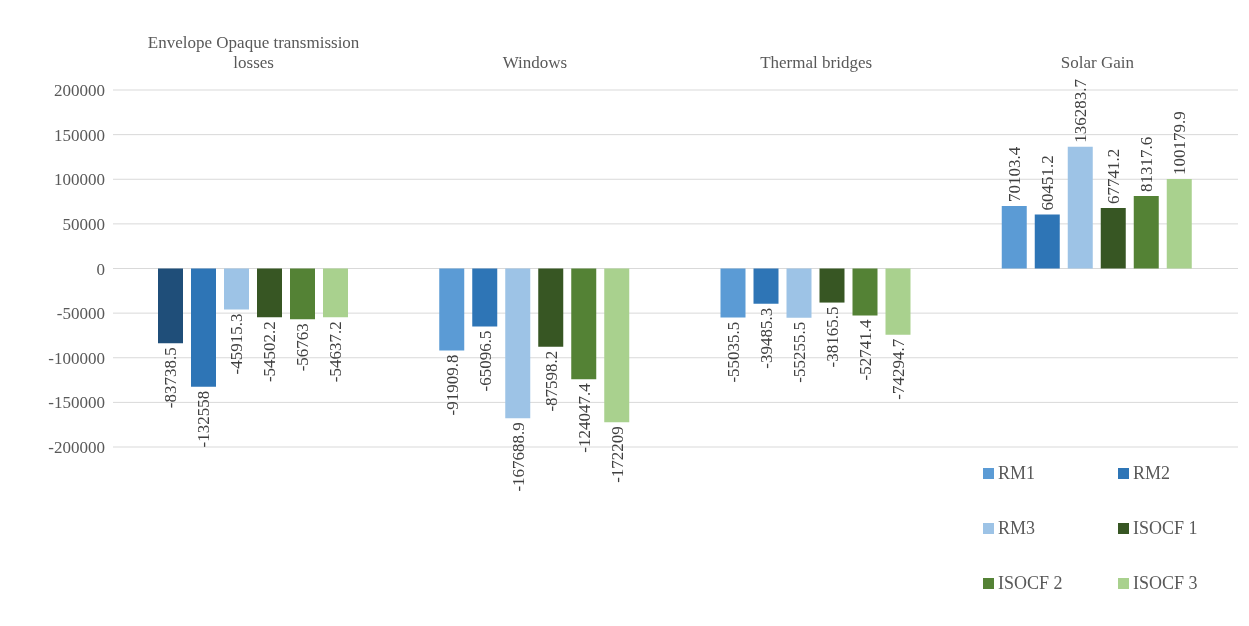 The width and height of the screenshot is (1249, 626). Describe the element at coordinates (898, 369) in the screenshot. I see `data-label: -74294.7` at that location.